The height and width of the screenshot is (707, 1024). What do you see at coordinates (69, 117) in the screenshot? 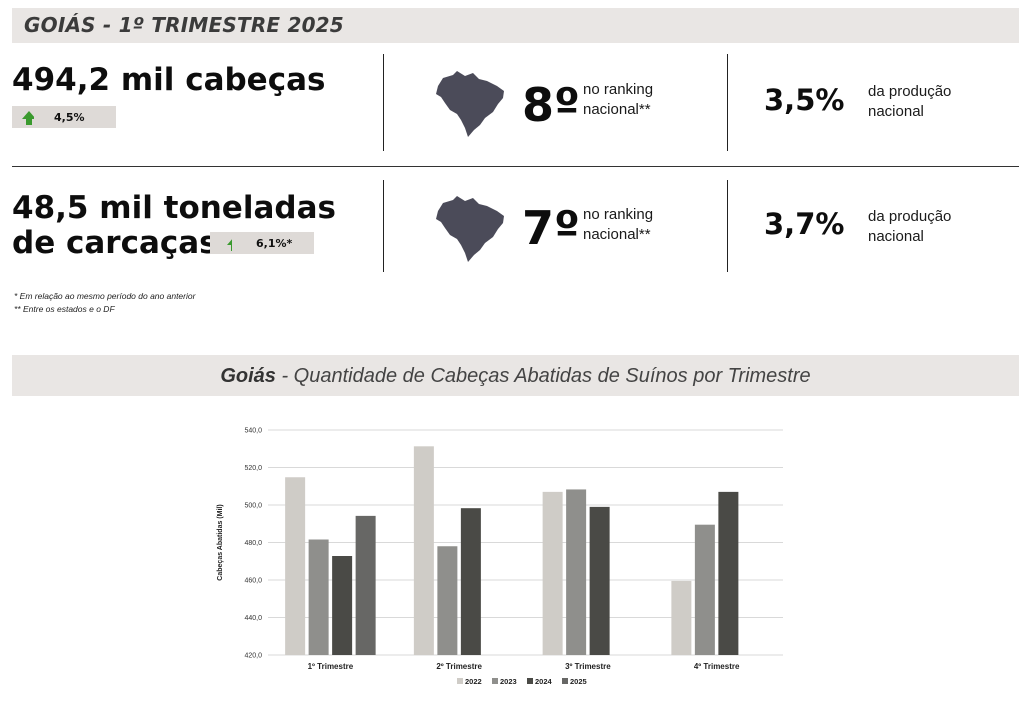
I see `heads-change-value: 4,5%` at bounding box center [69, 117].